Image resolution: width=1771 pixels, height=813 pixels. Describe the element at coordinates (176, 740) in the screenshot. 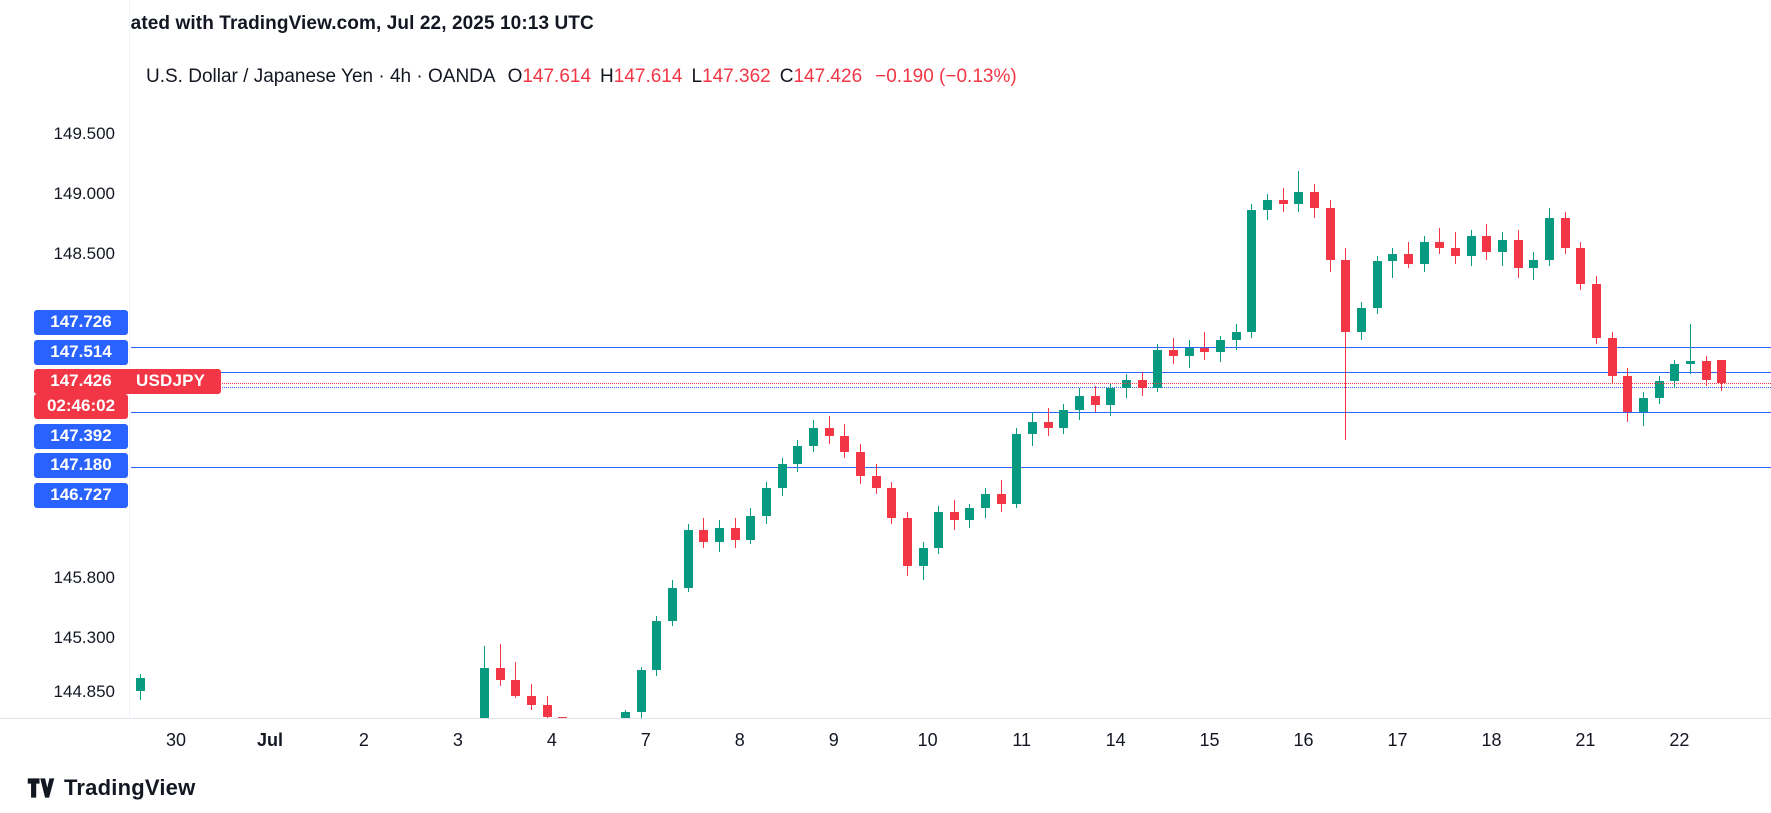

I see `time-axis-label: 30` at that location.